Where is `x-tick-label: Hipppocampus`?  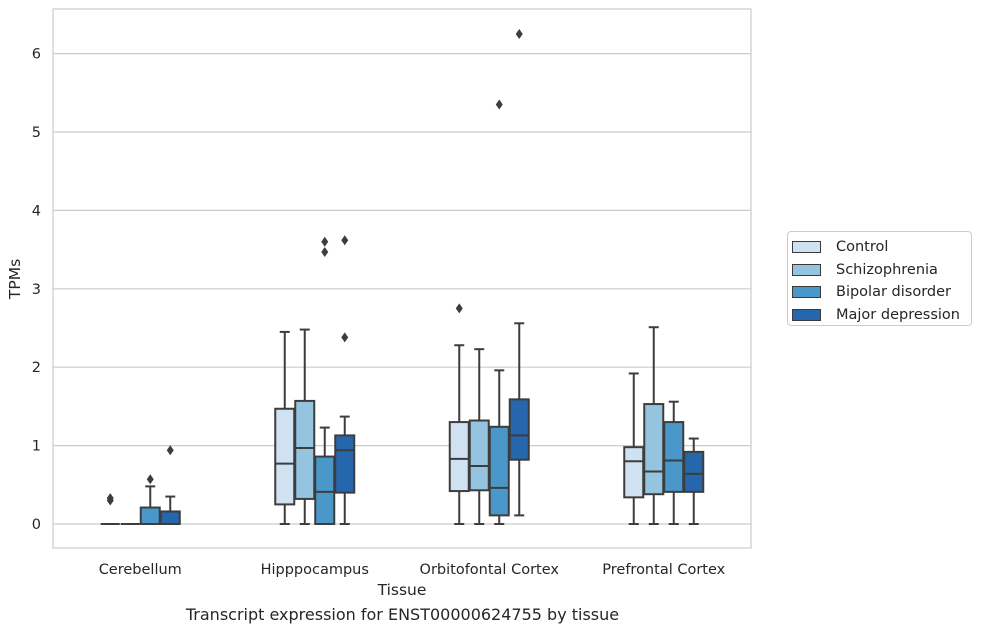 x-tick-label: Hipppocampus is located at coordinates (315, 570).